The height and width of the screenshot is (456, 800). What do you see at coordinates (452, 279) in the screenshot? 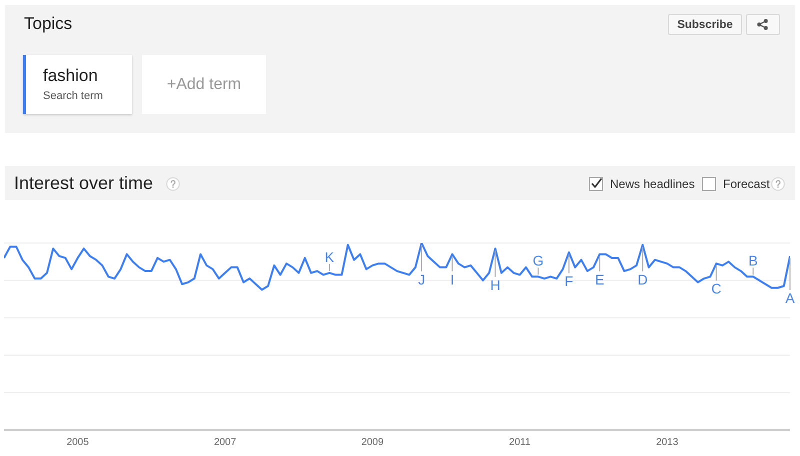
I see `annotation: I` at bounding box center [452, 279].